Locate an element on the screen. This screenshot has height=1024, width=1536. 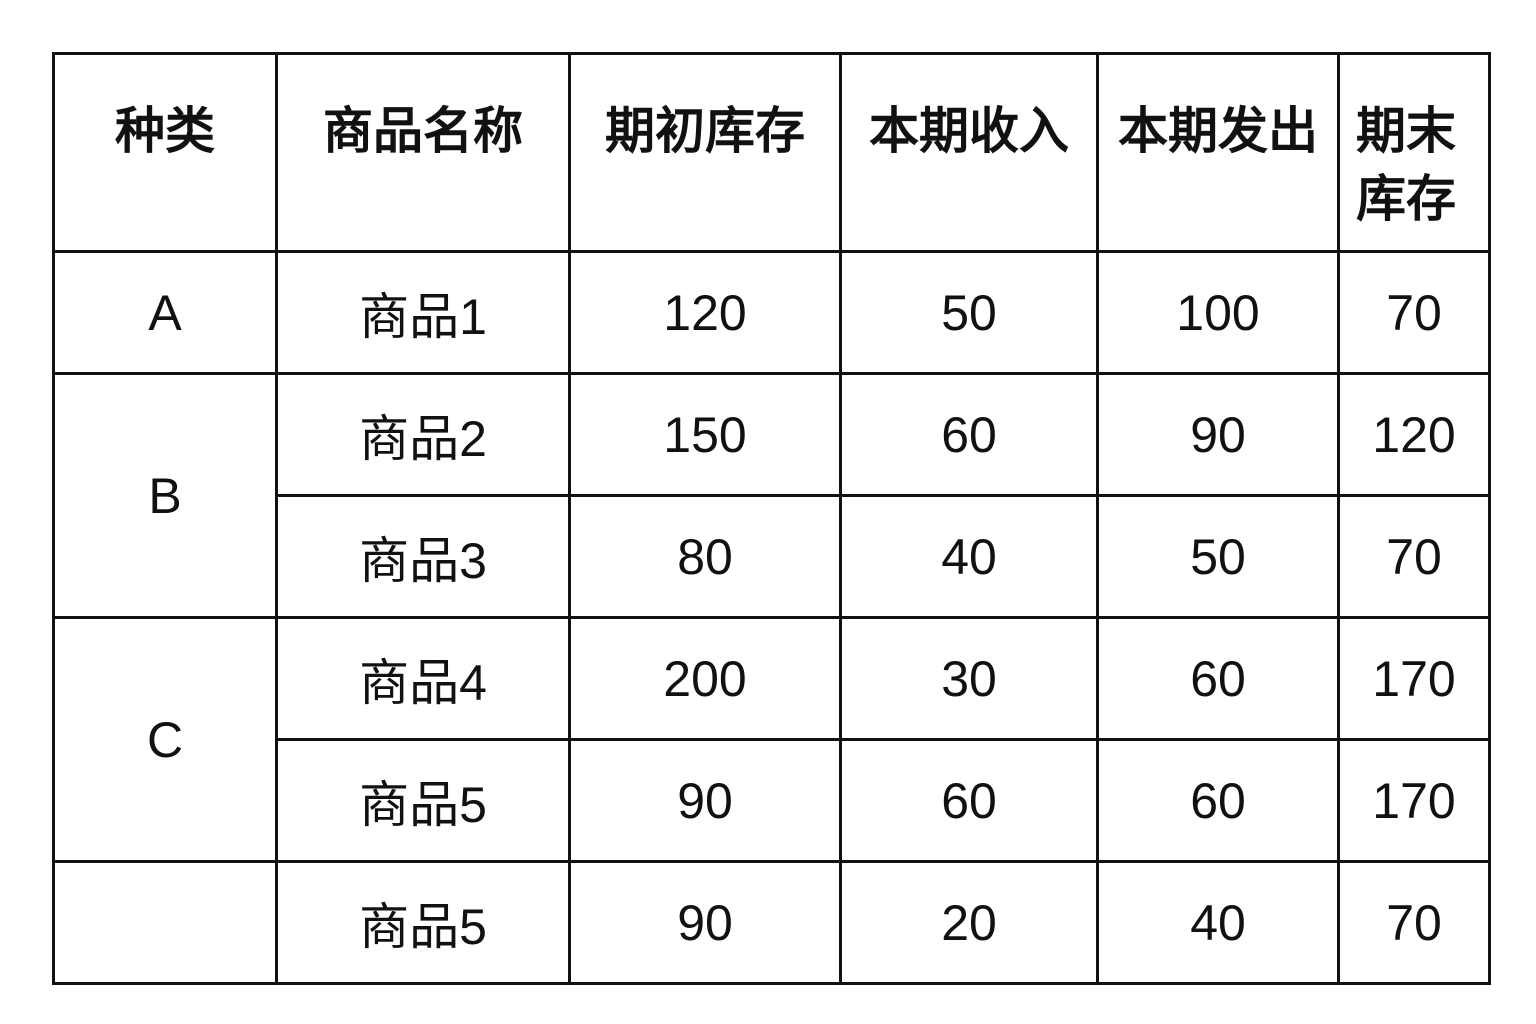
issued-cell: 40 is located at coordinates (1218, 922).